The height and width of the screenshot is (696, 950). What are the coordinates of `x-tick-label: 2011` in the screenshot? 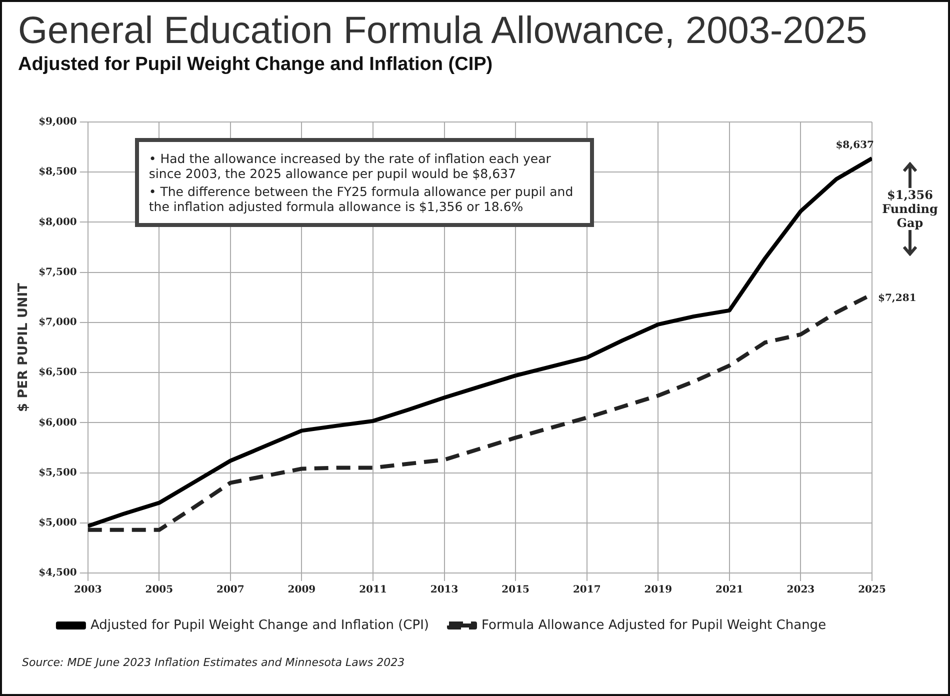 It's located at (373, 590).